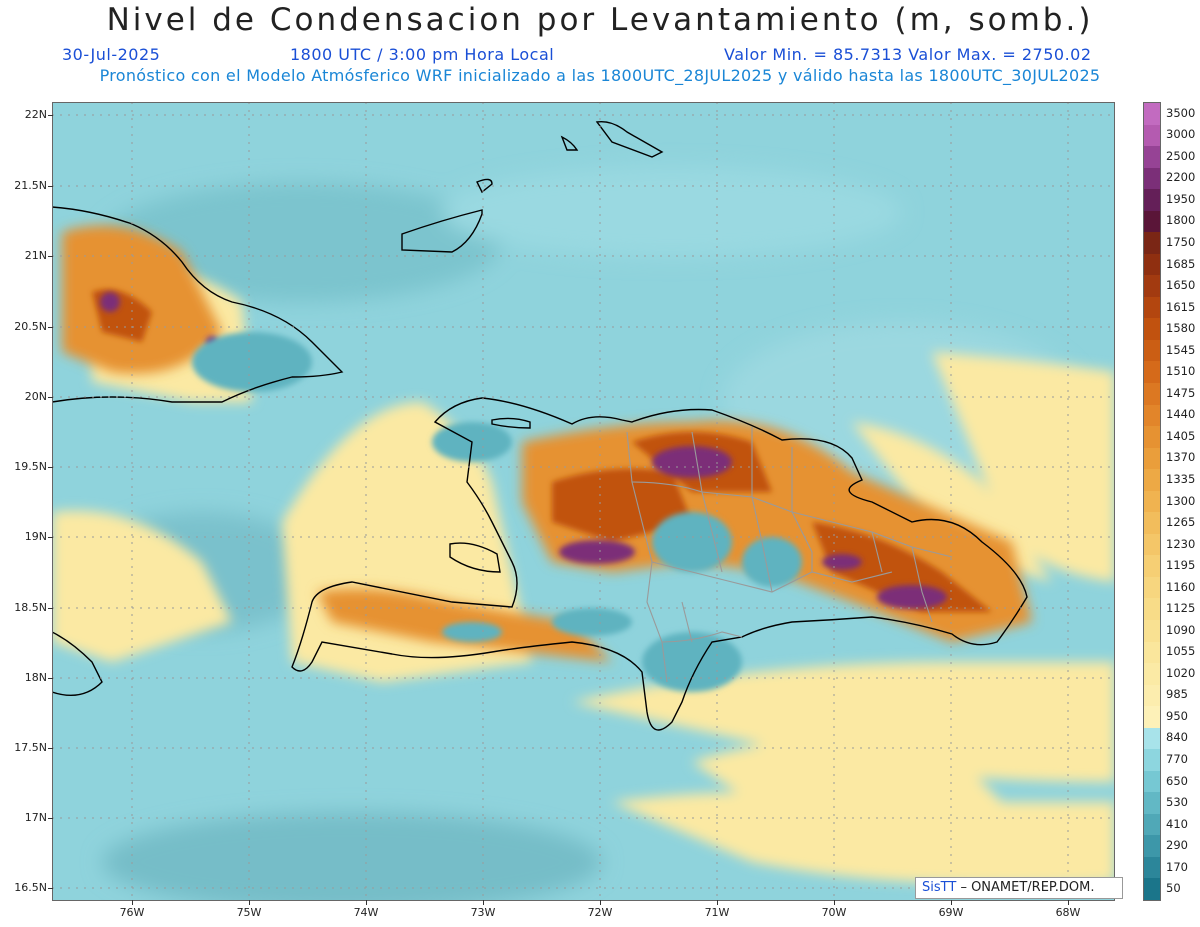 This screenshot has width=1200, height=927. What do you see at coordinates (1181, 608) in the screenshot?
I see `legend-label: 1125` at bounding box center [1181, 608].